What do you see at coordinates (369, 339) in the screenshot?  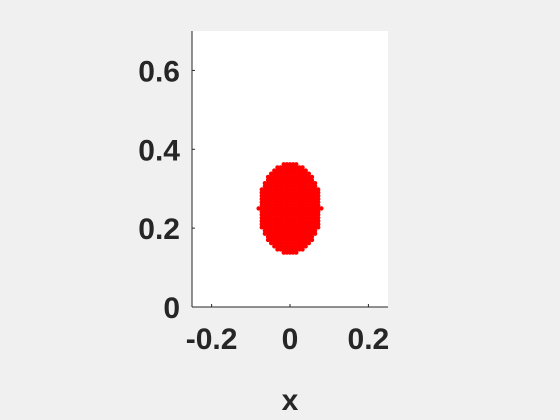 I see `x-tick-label: 0.2` at bounding box center [369, 339].